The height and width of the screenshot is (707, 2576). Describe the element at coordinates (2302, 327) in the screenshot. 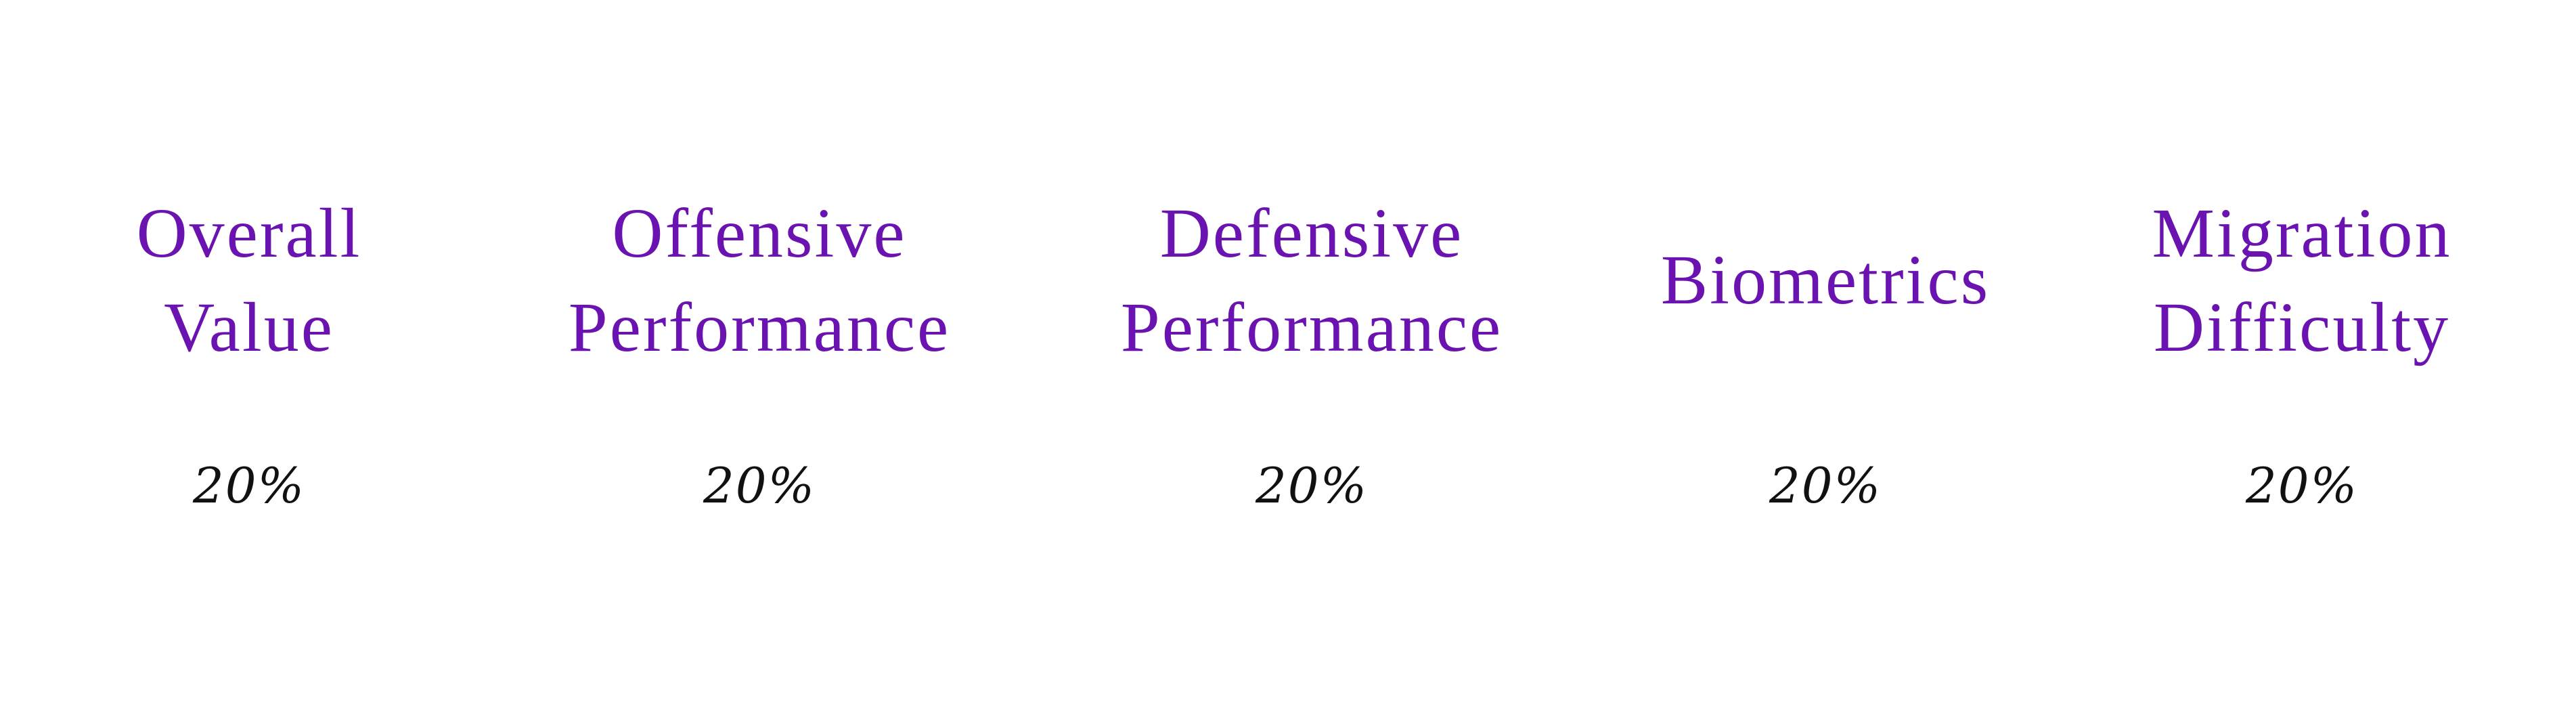

I see `criterion-title-line: Difficulty` at that location.